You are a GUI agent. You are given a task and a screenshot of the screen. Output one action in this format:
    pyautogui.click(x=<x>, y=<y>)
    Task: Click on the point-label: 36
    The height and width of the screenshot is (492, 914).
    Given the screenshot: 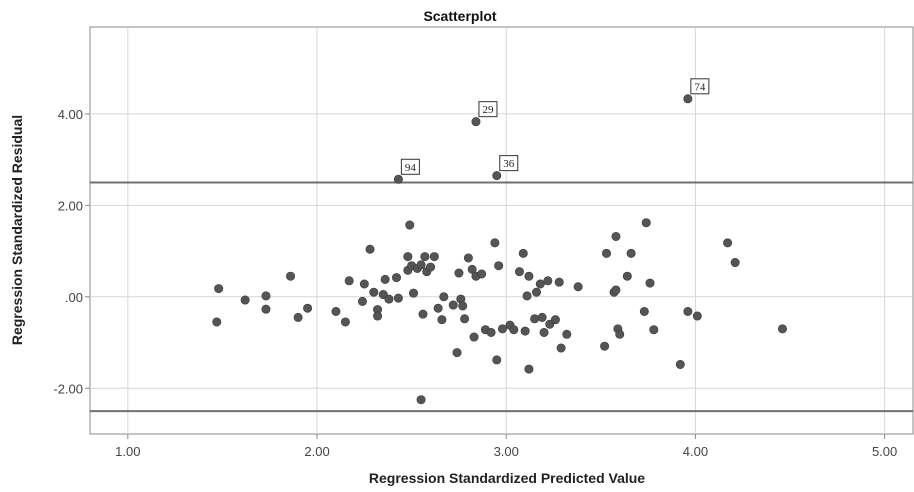 What is the action you would take?
    pyautogui.click(x=509, y=164)
    